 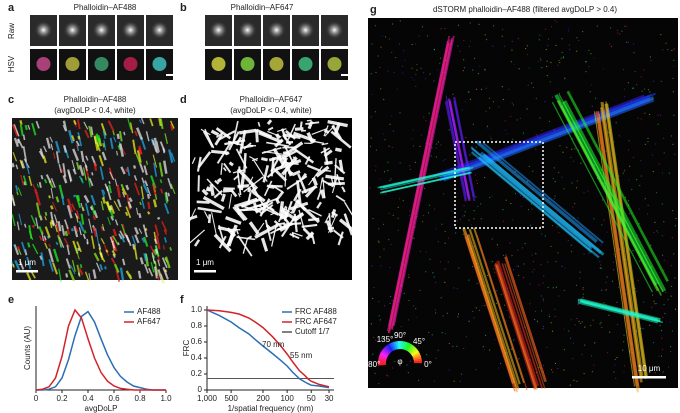 I want to click on legend-label: FRC AF647, so click(x=316, y=321).